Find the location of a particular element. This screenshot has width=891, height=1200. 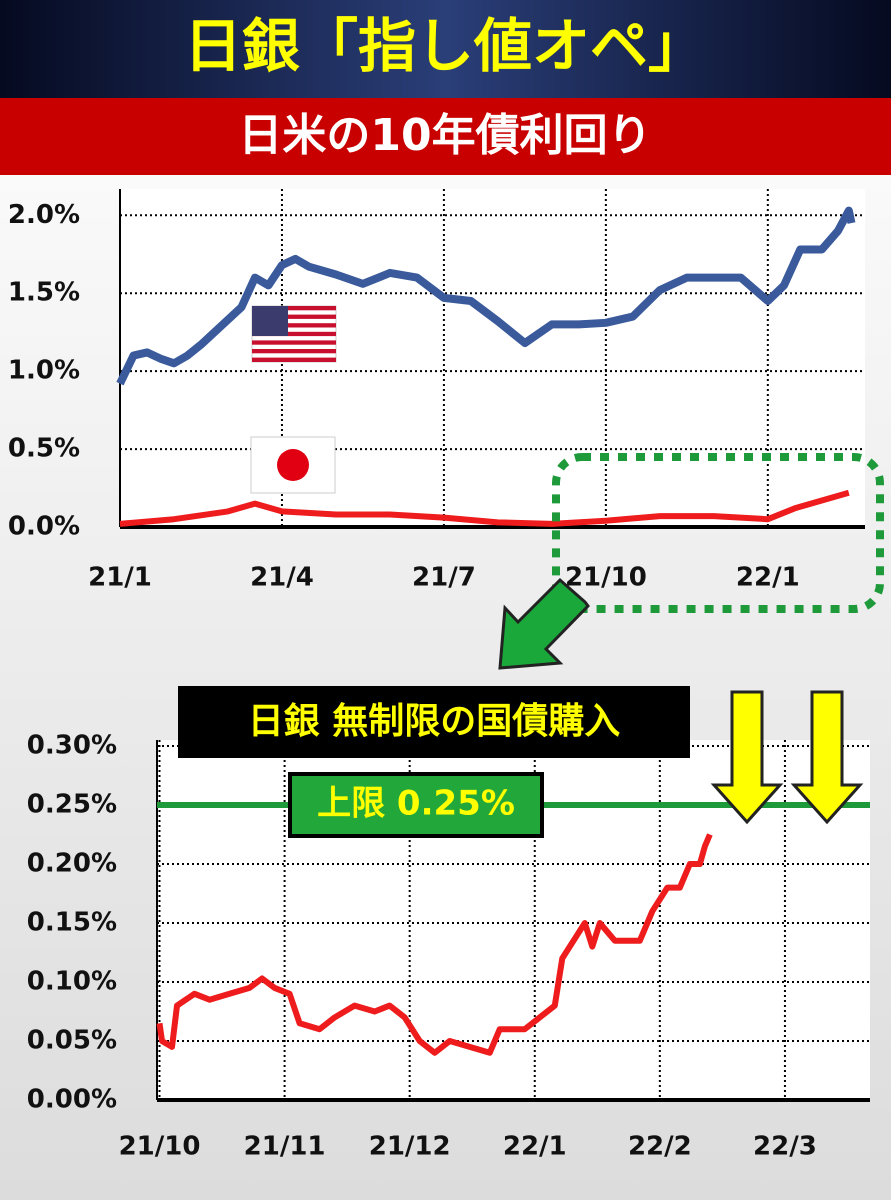

x-tick-label: 21/11 is located at coordinates (285, 1147).